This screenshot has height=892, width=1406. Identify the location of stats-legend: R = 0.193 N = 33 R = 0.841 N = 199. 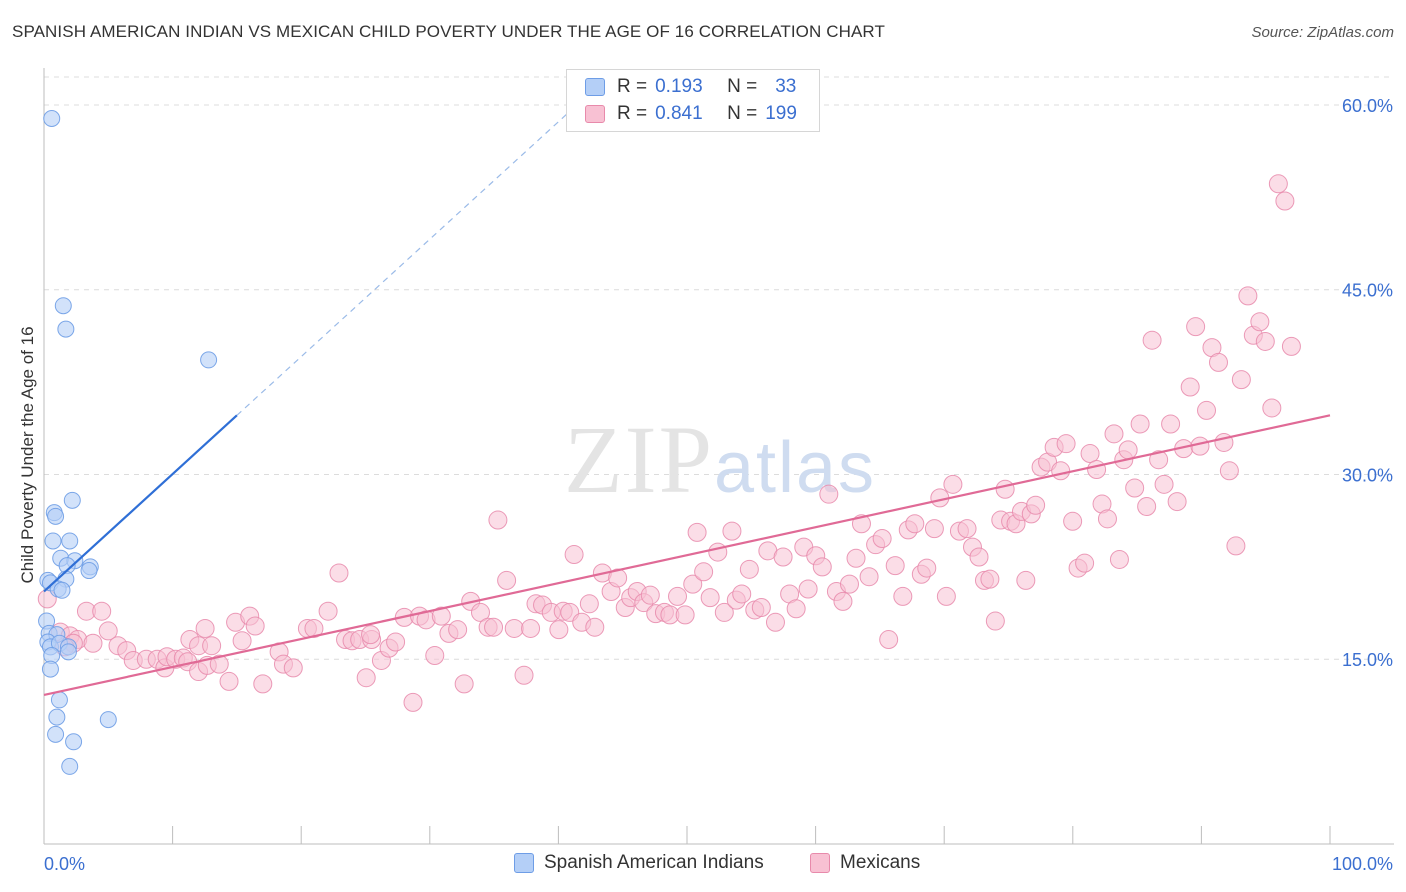
(693, 100).